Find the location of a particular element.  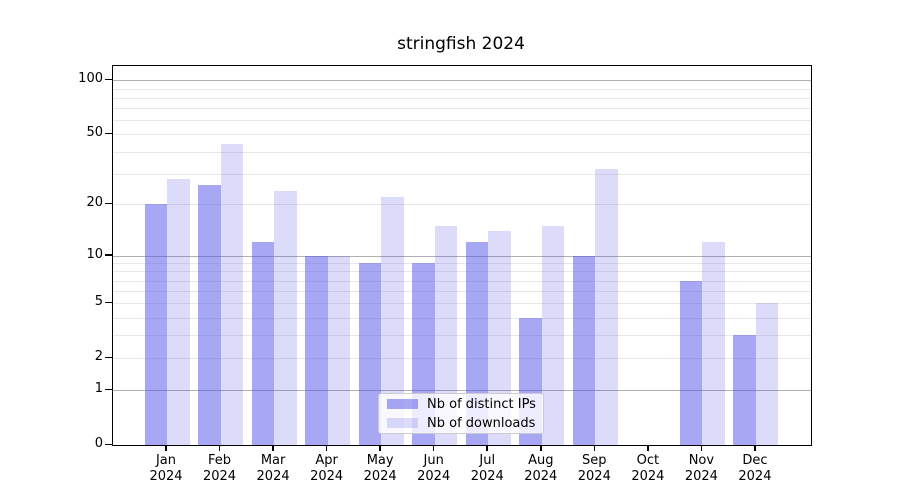

x-tick-label-jan: Jan 2024 is located at coordinates (166, 469).